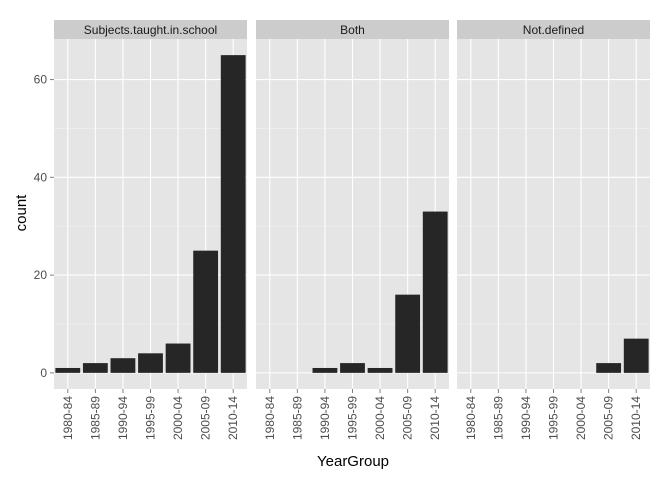  I want to click on y-axis: 0 20 40 60, so click(44, 226).